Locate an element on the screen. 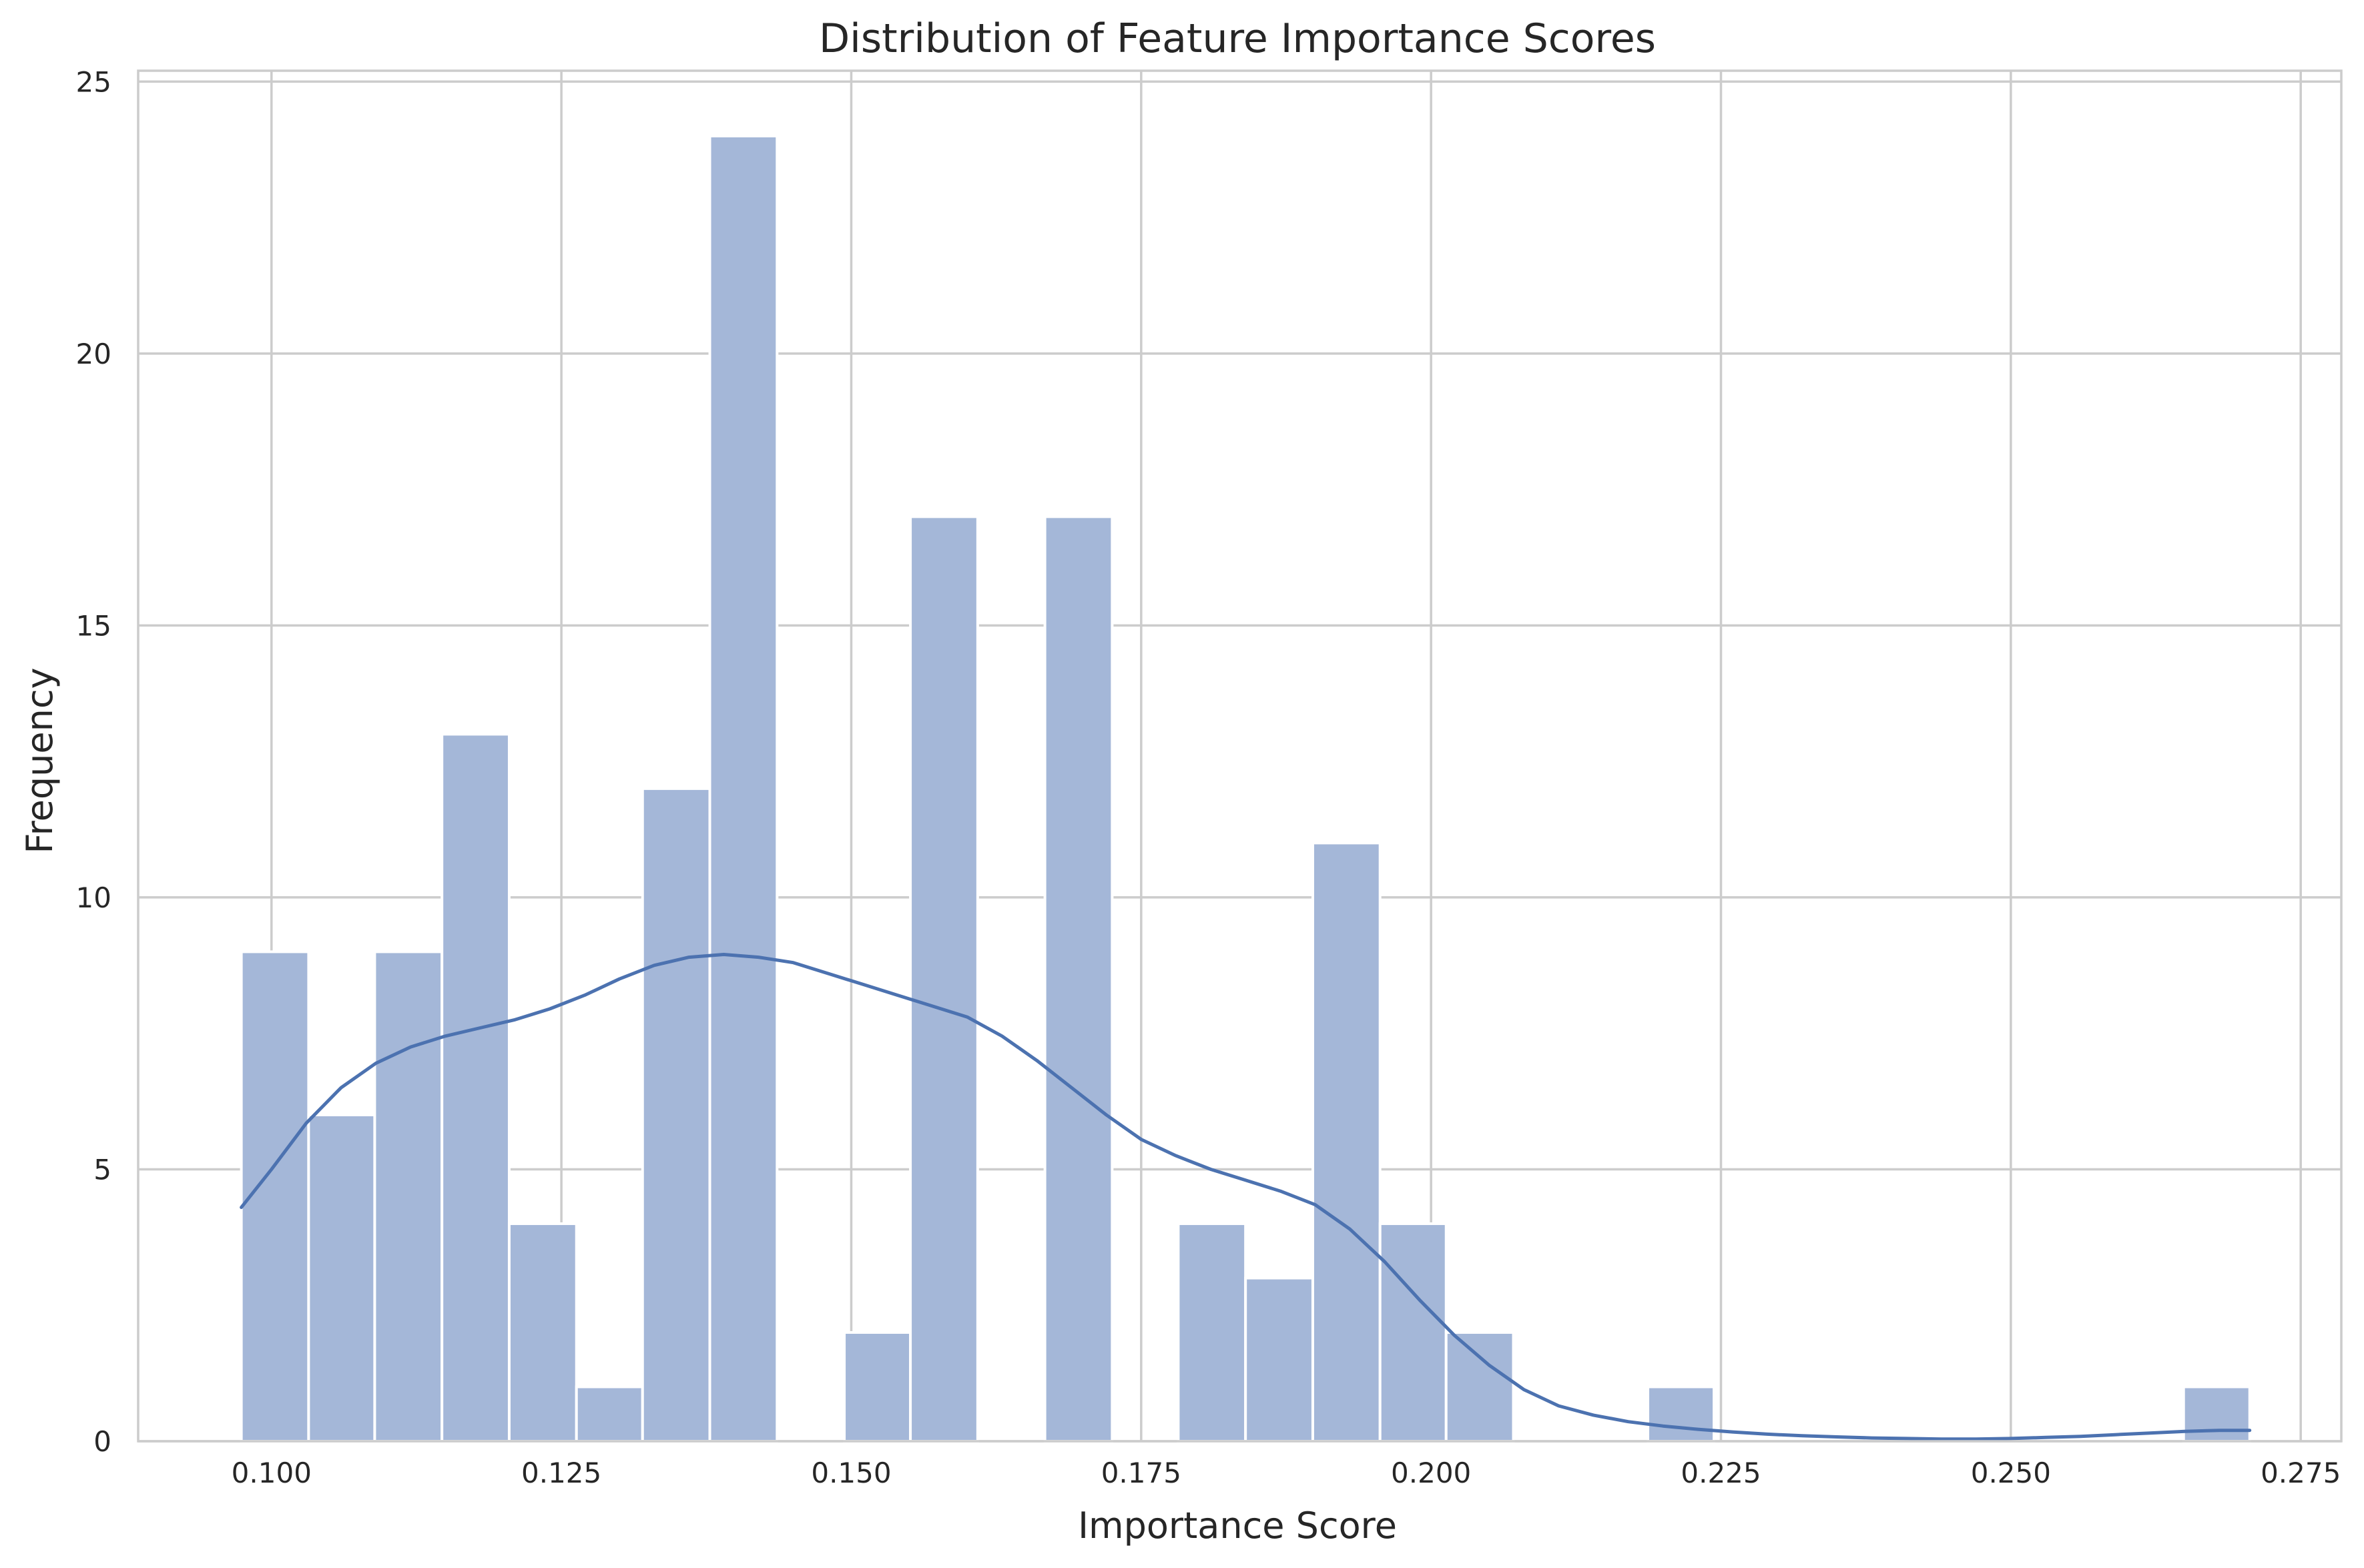 The image size is (2364, 1568). x-tick-label: 0.150 is located at coordinates (851, 1473).